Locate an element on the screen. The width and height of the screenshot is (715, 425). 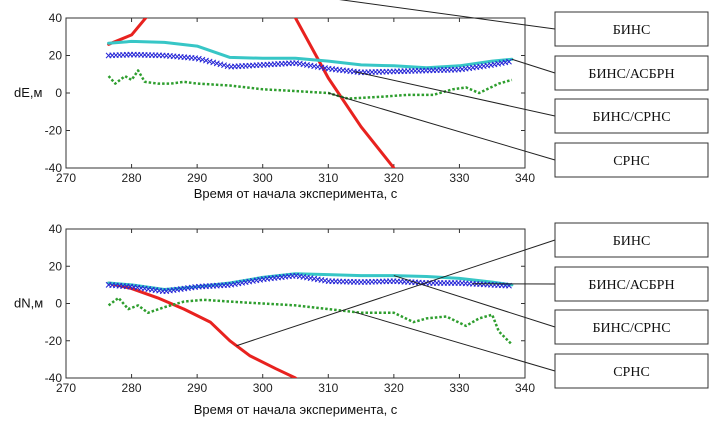
plot-series-group is located at coordinates (309, 325).